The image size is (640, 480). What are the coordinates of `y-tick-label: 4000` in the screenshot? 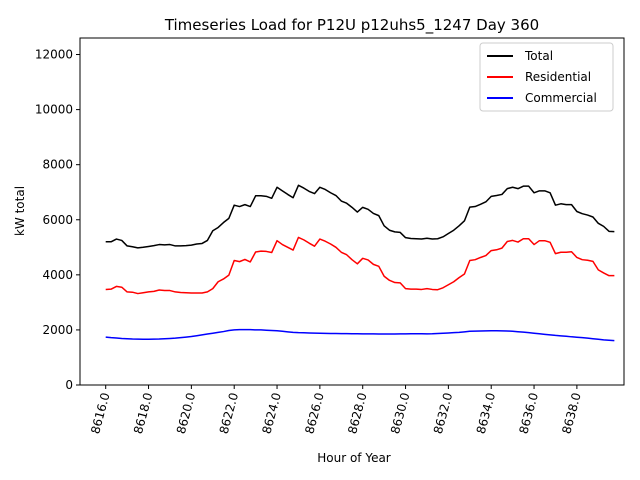 It's located at (57, 275).